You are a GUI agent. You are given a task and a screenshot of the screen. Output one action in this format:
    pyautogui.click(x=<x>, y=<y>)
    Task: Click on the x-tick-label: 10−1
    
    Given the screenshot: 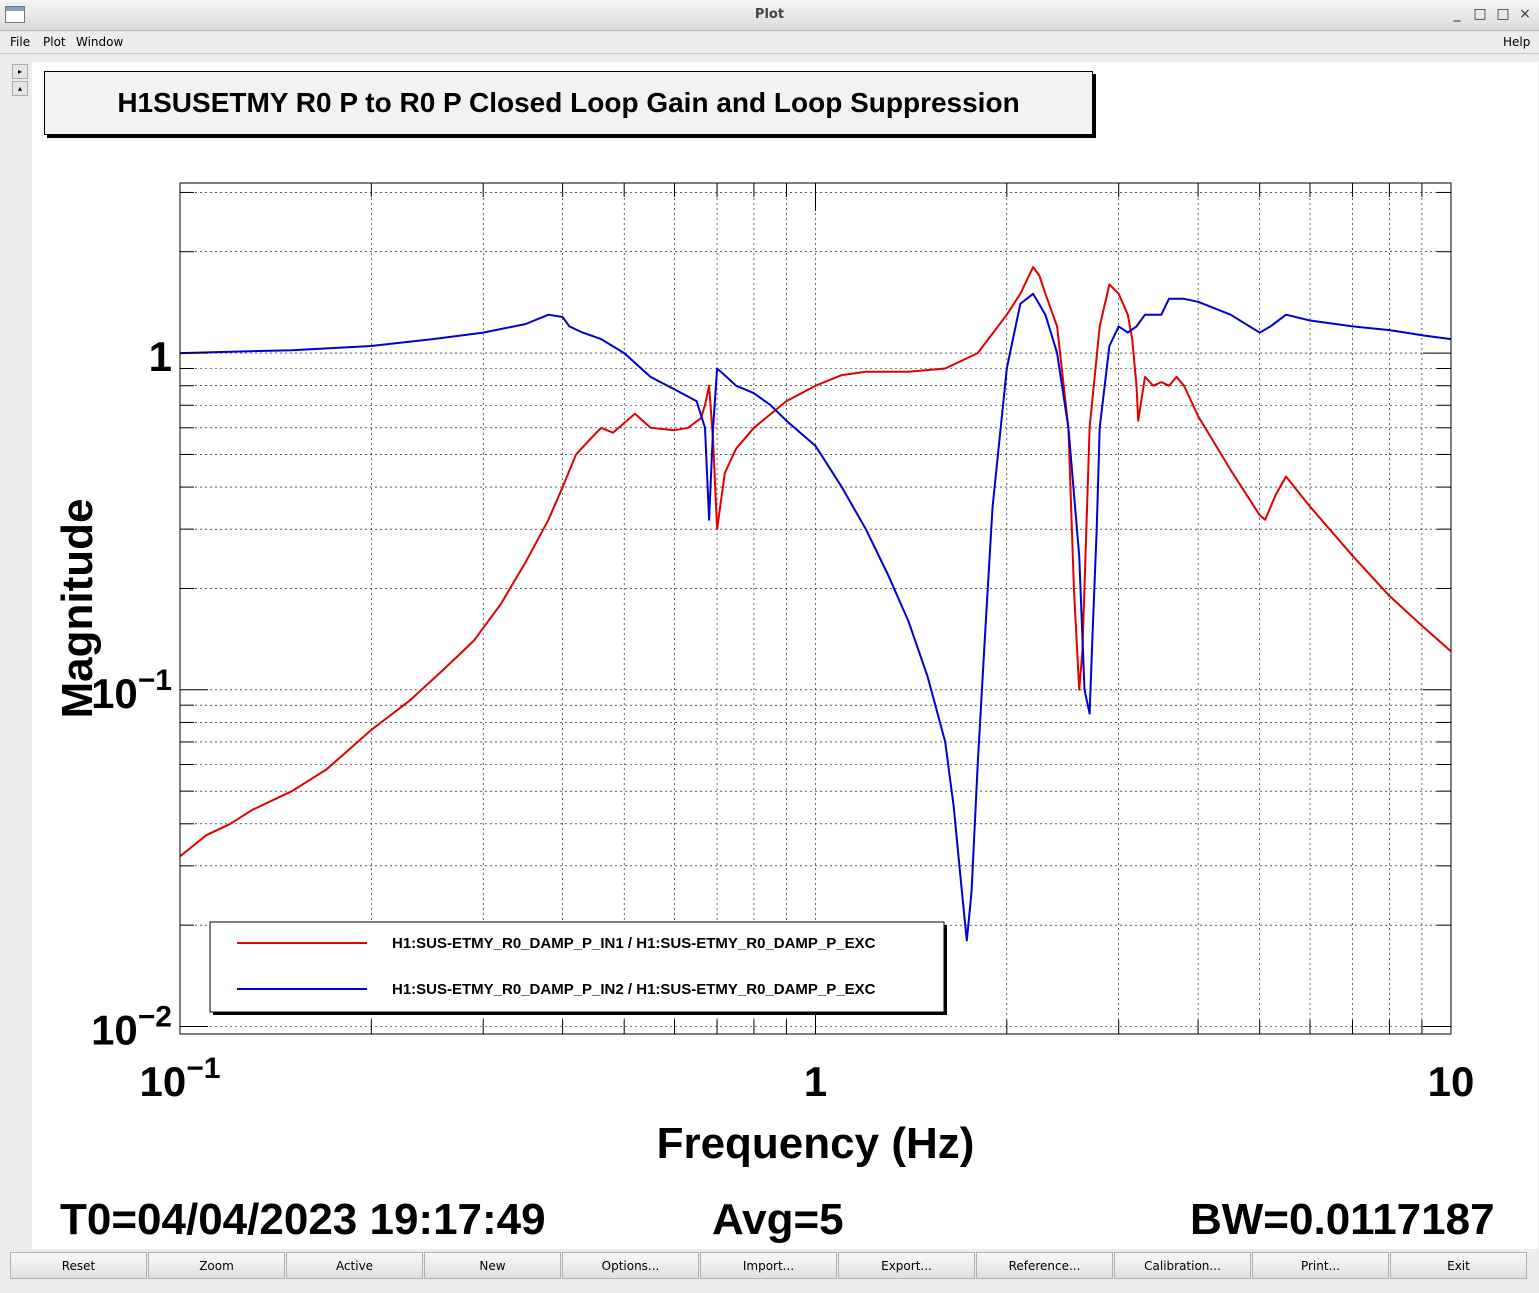 What is the action you would take?
    pyautogui.click(x=180, y=1078)
    